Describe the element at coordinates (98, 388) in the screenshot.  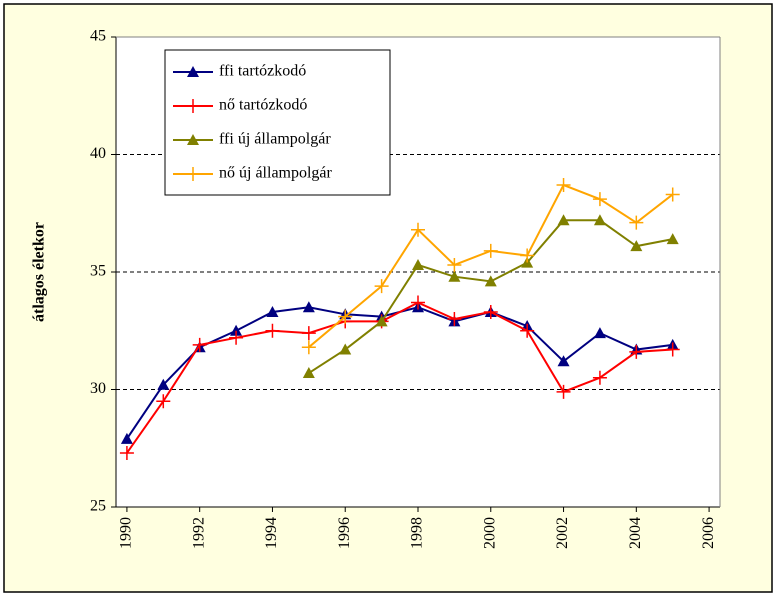
I see `y-tick-label: 30` at that location.